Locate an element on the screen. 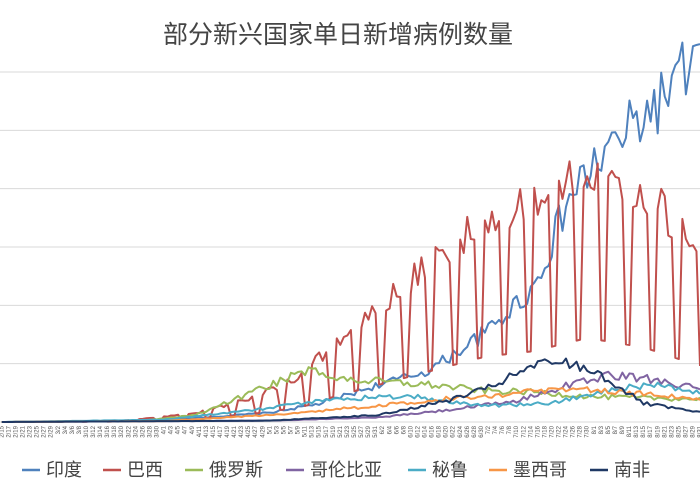  legend-label: 南非 is located at coordinates (632, 470).